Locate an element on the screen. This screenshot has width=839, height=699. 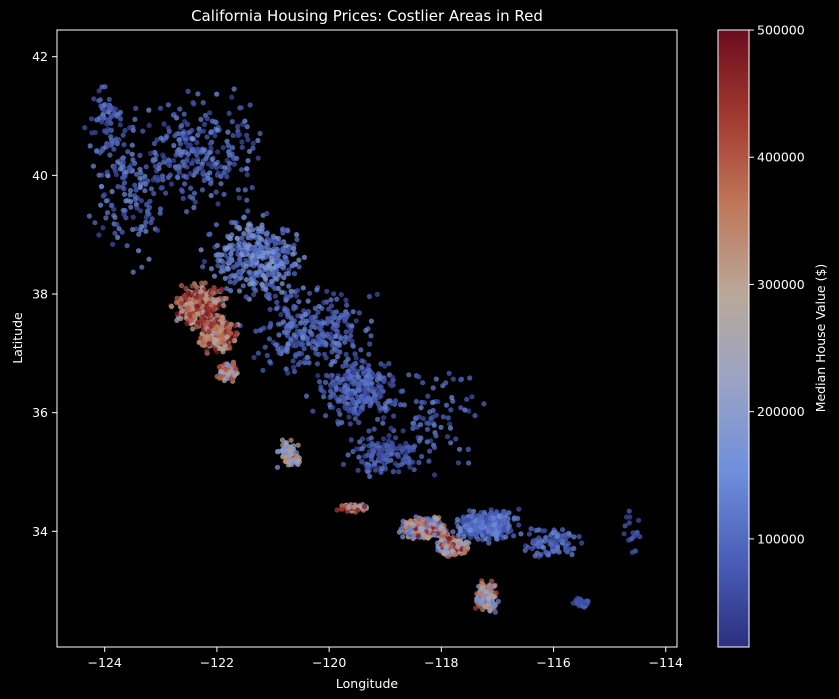
x-tick-label: −114 is located at coordinates (666, 662).